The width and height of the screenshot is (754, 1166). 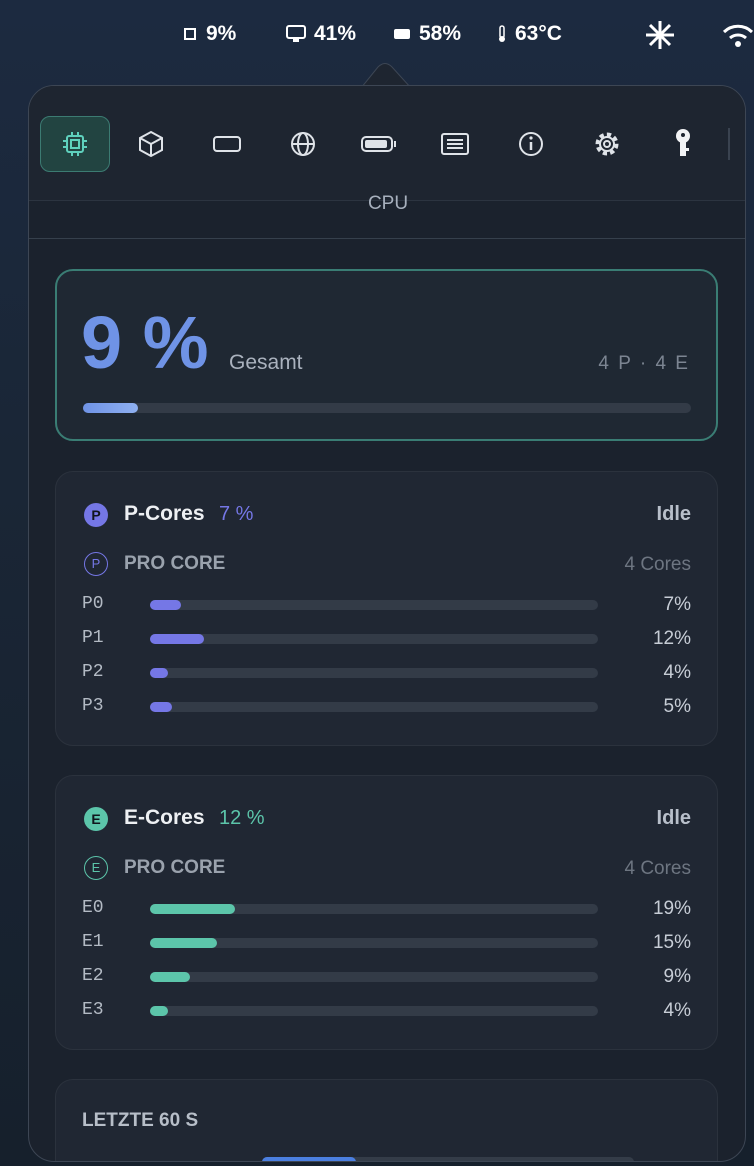 I want to click on core-percent: 19%, so click(x=671, y=908).